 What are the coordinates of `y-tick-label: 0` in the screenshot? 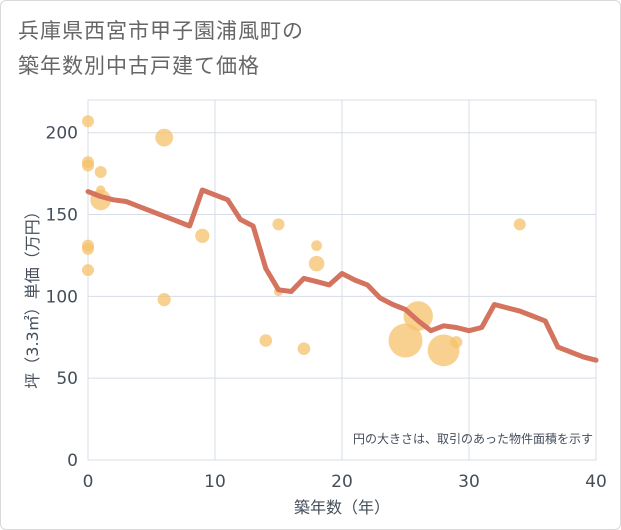 It's located at (72, 461).